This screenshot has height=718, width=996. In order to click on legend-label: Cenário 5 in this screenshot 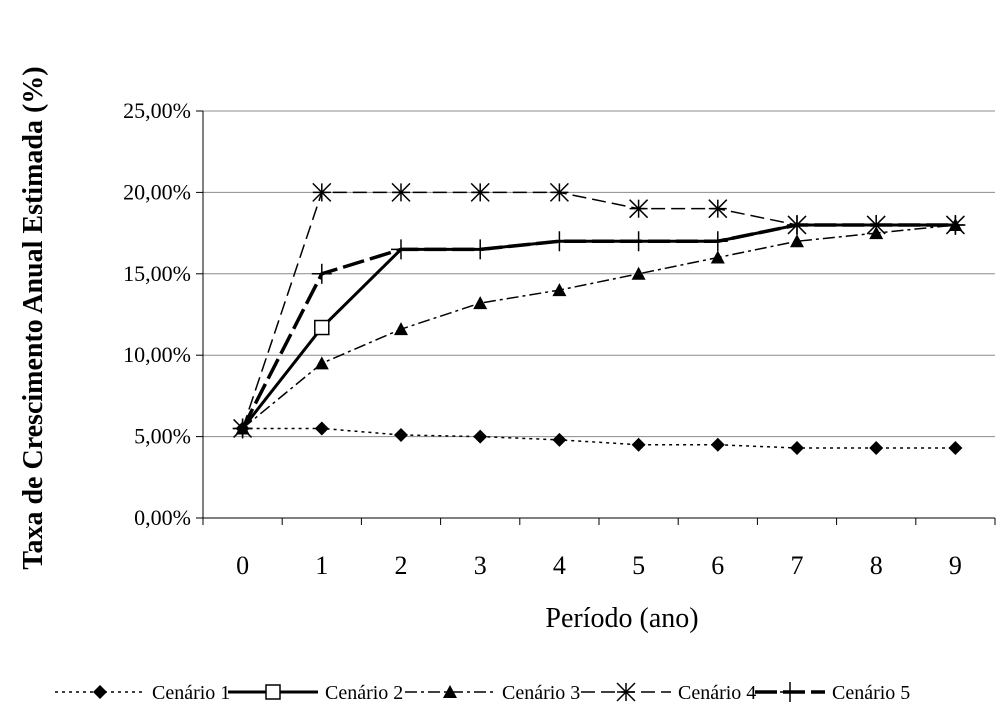, I will do `click(871, 693)`.